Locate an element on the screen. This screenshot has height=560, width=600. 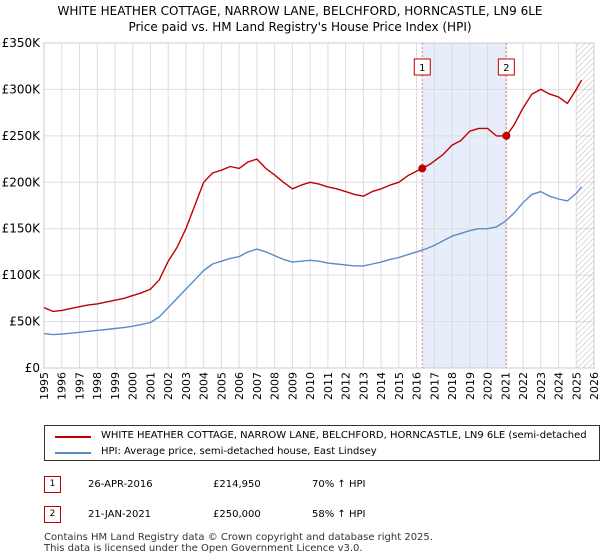
x-tick-label: 1997 is located at coordinates (79, 386).